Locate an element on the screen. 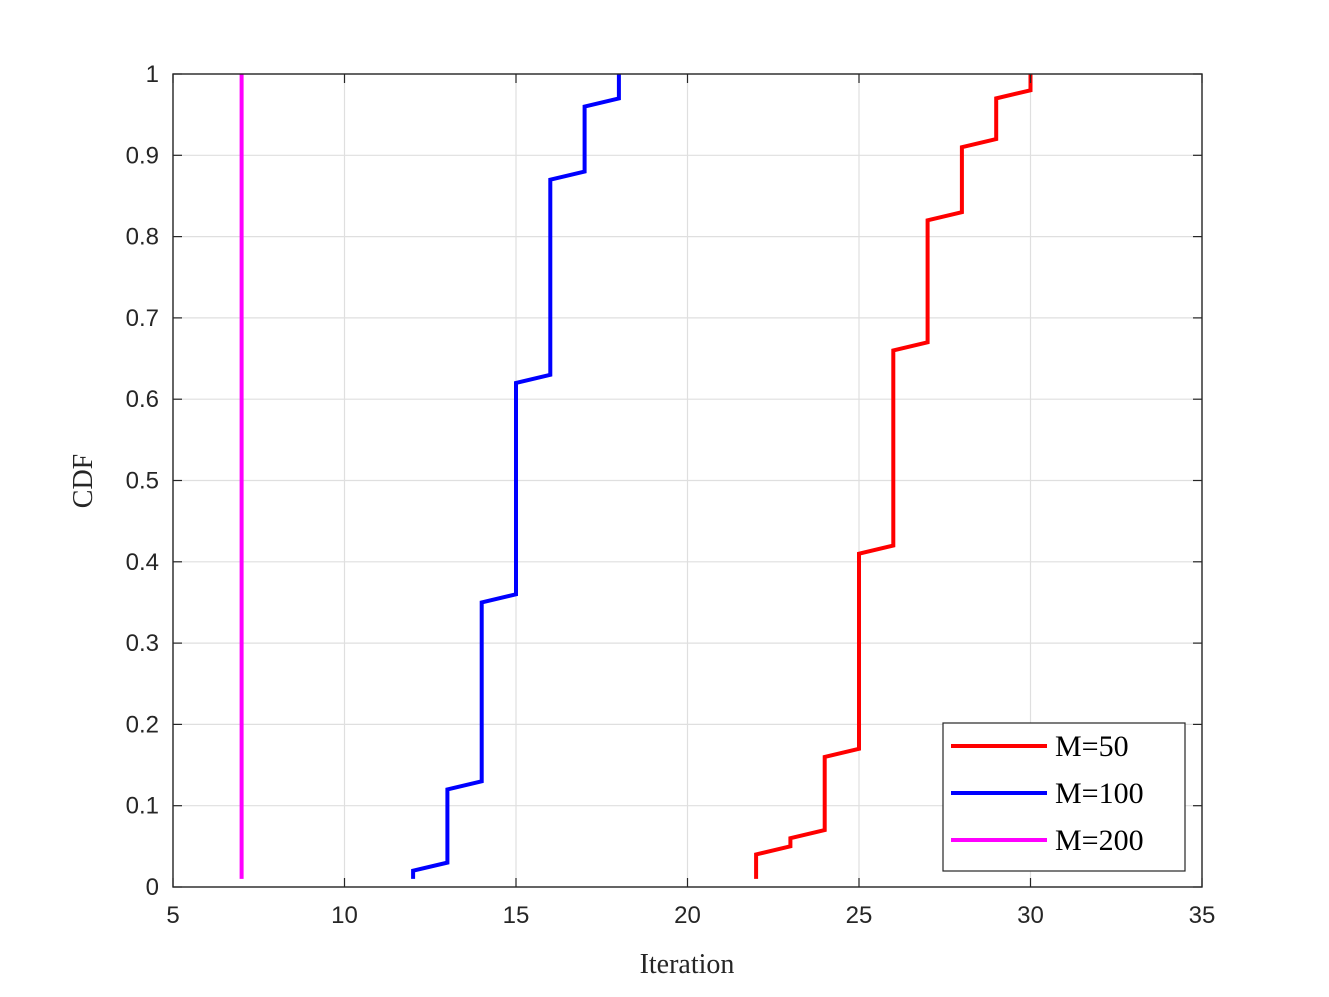  legend-label: M=200 is located at coordinates (1099, 840).